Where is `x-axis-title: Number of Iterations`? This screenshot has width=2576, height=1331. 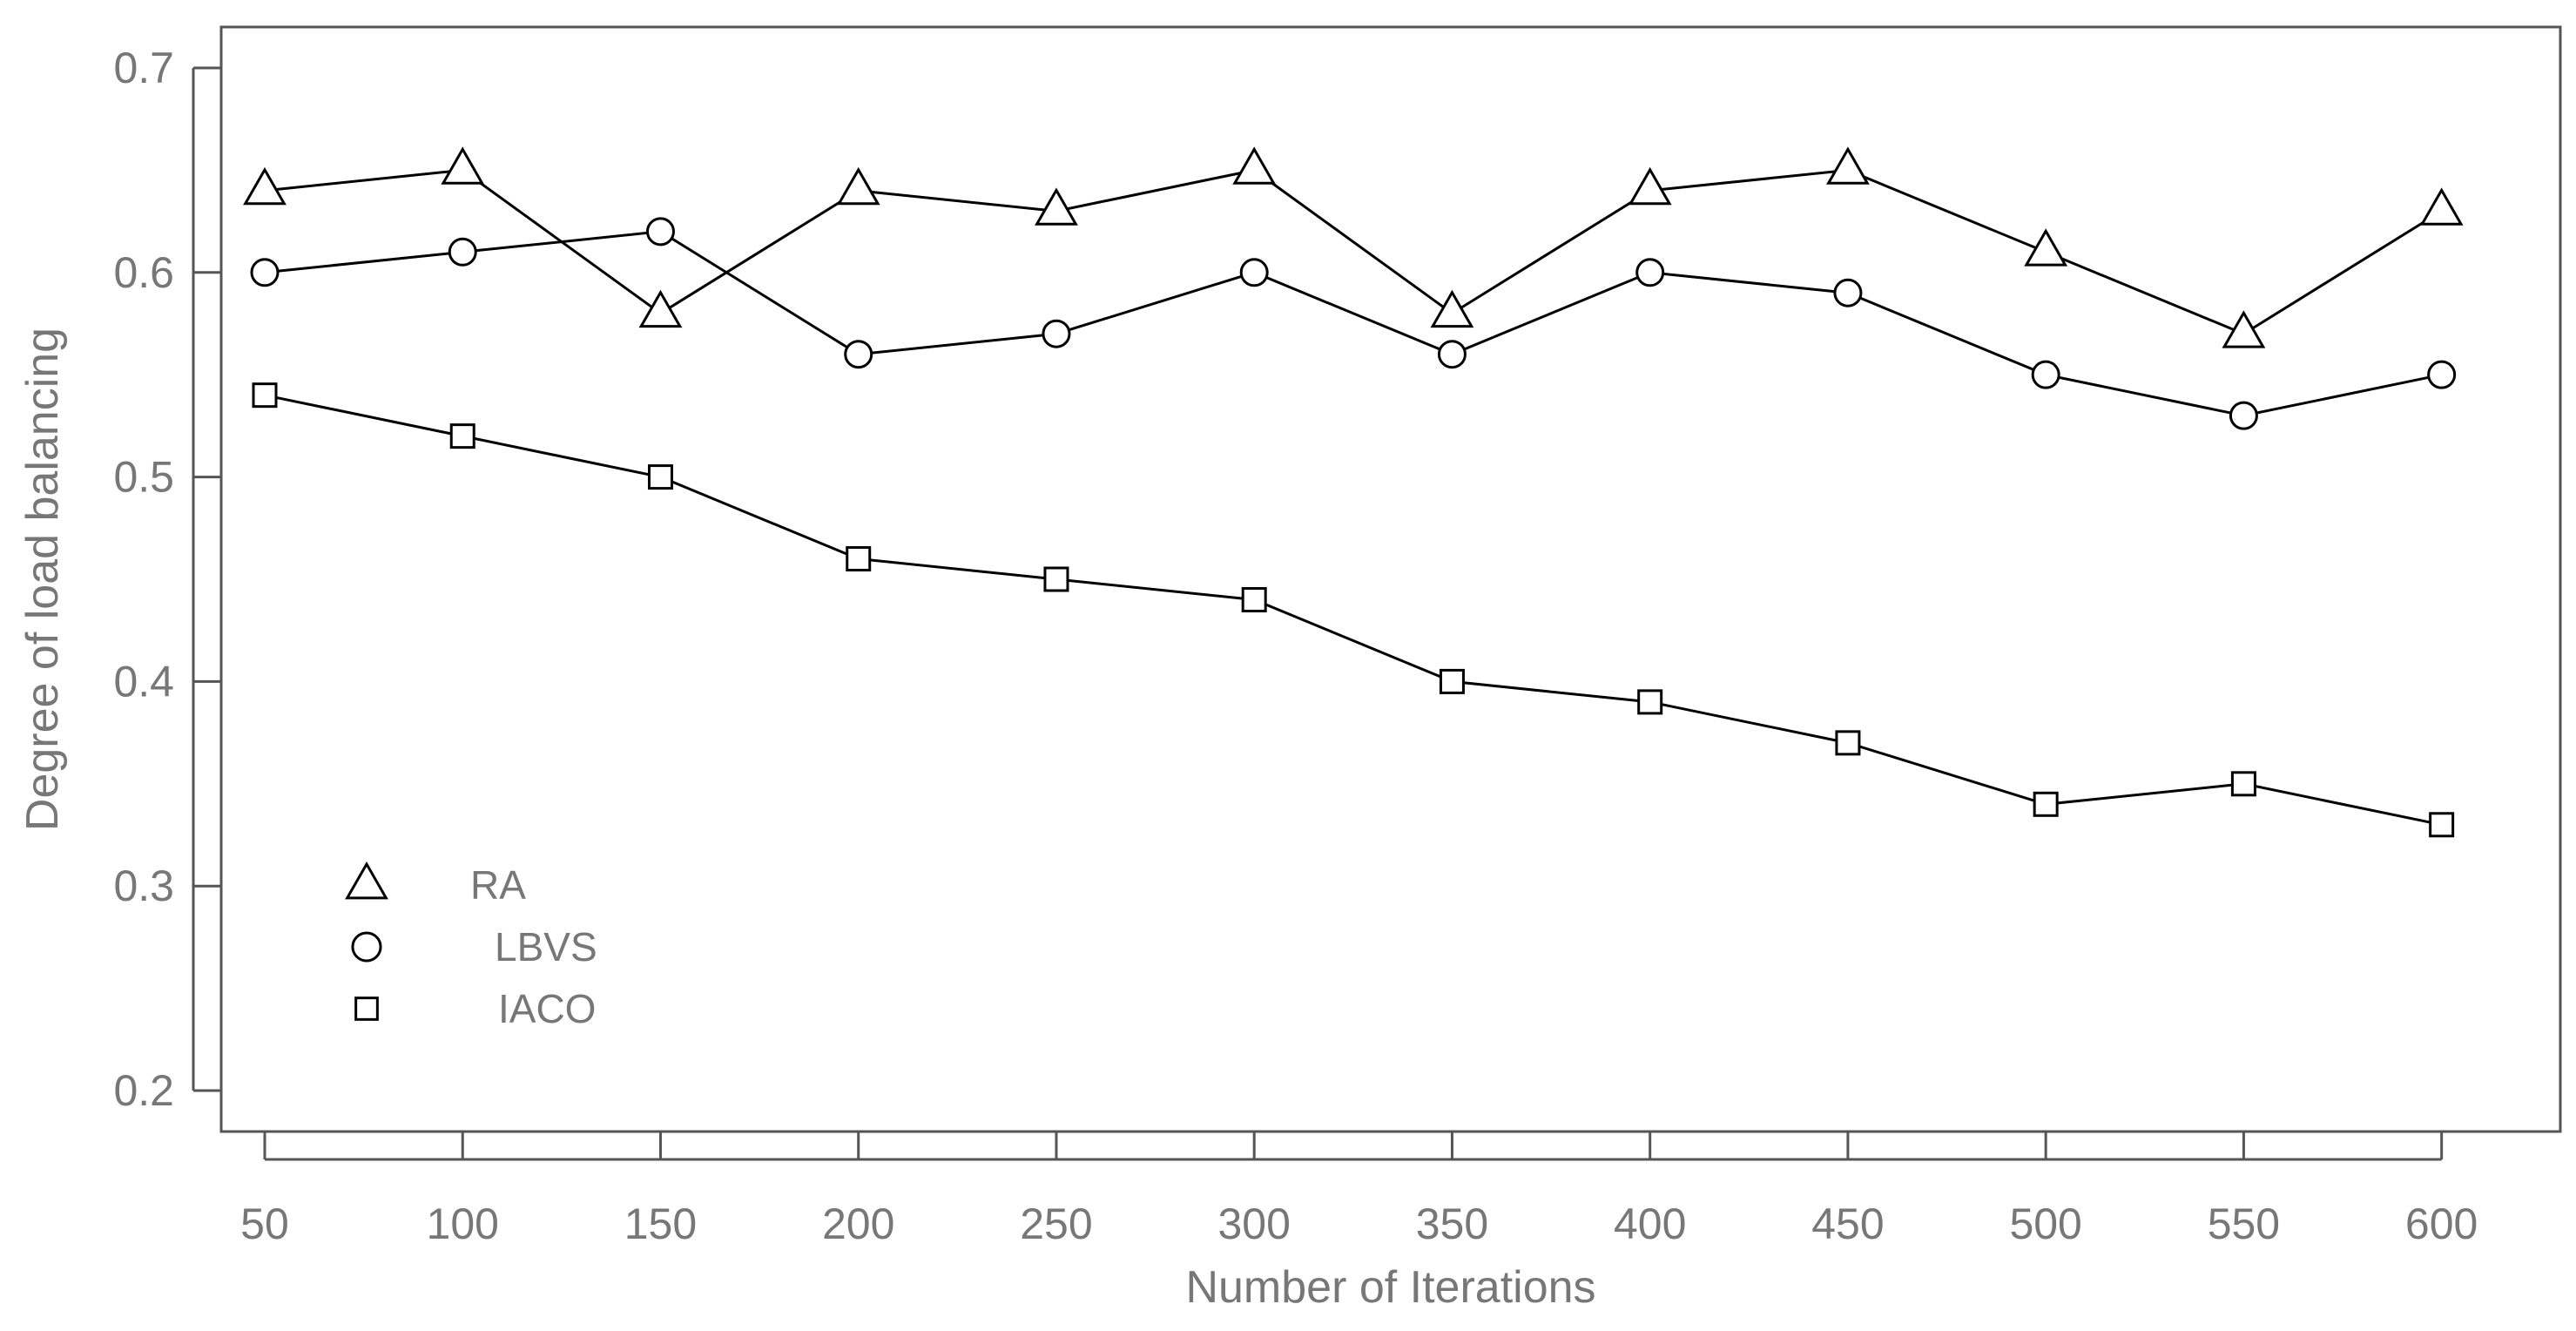 x-axis-title: Number of Iterations is located at coordinates (1390, 1287).